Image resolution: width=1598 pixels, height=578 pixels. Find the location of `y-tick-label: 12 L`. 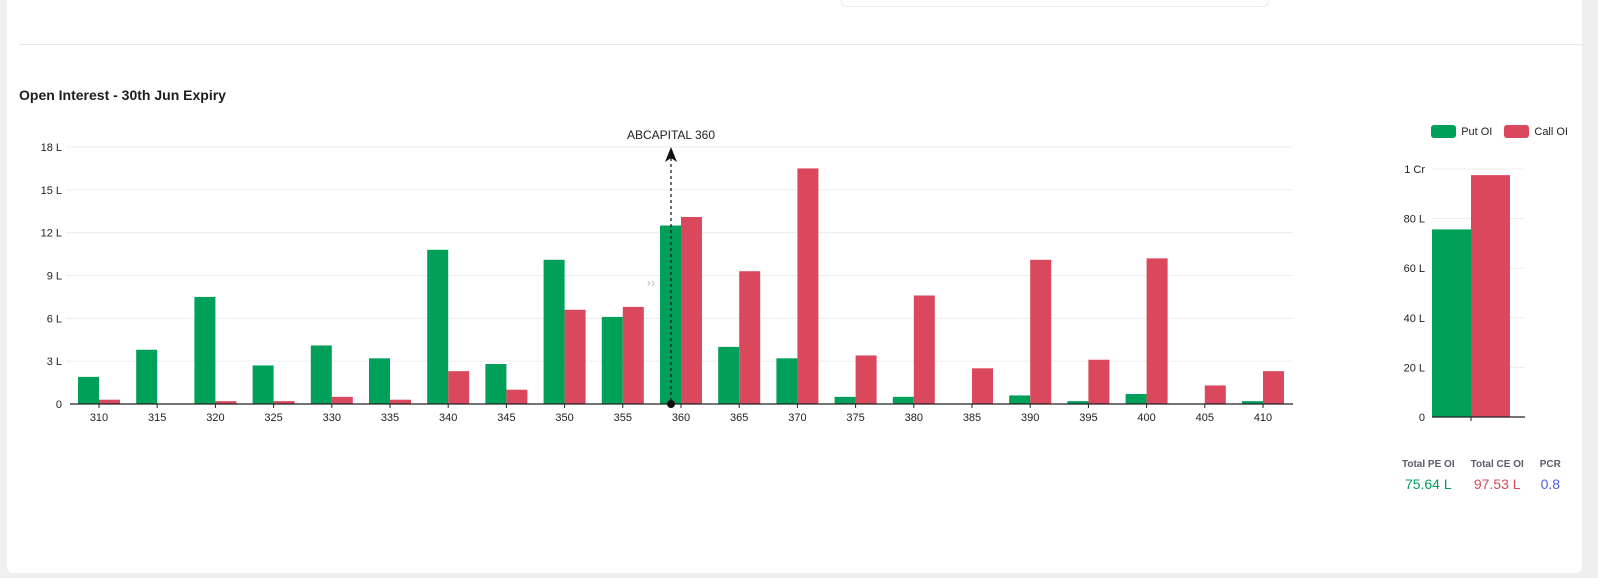

y-tick-label: 12 L is located at coordinates (51, 234).